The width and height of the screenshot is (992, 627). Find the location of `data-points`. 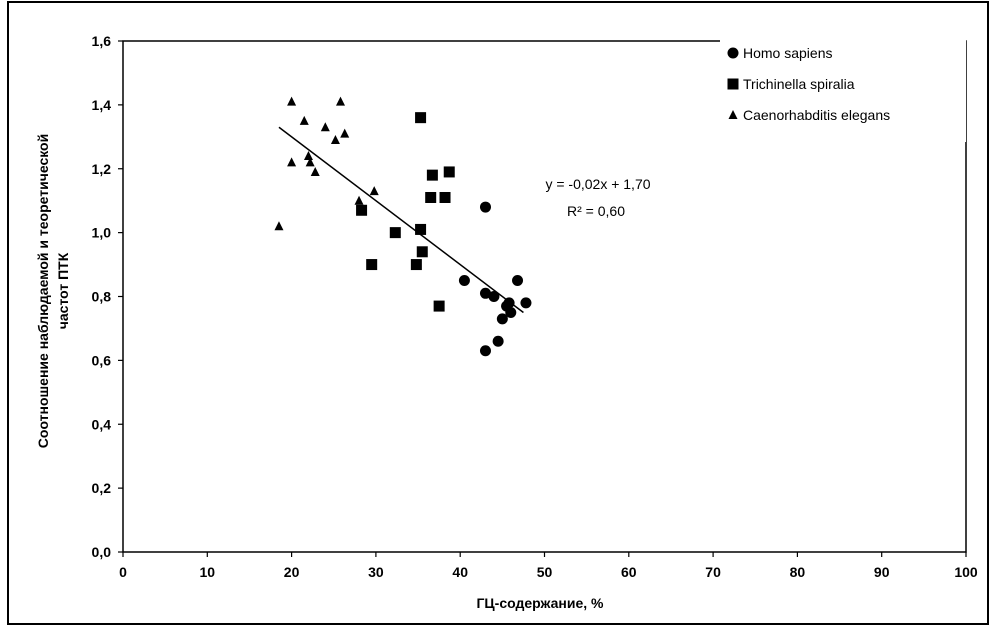

data-points is located at coordinates (403, 226).